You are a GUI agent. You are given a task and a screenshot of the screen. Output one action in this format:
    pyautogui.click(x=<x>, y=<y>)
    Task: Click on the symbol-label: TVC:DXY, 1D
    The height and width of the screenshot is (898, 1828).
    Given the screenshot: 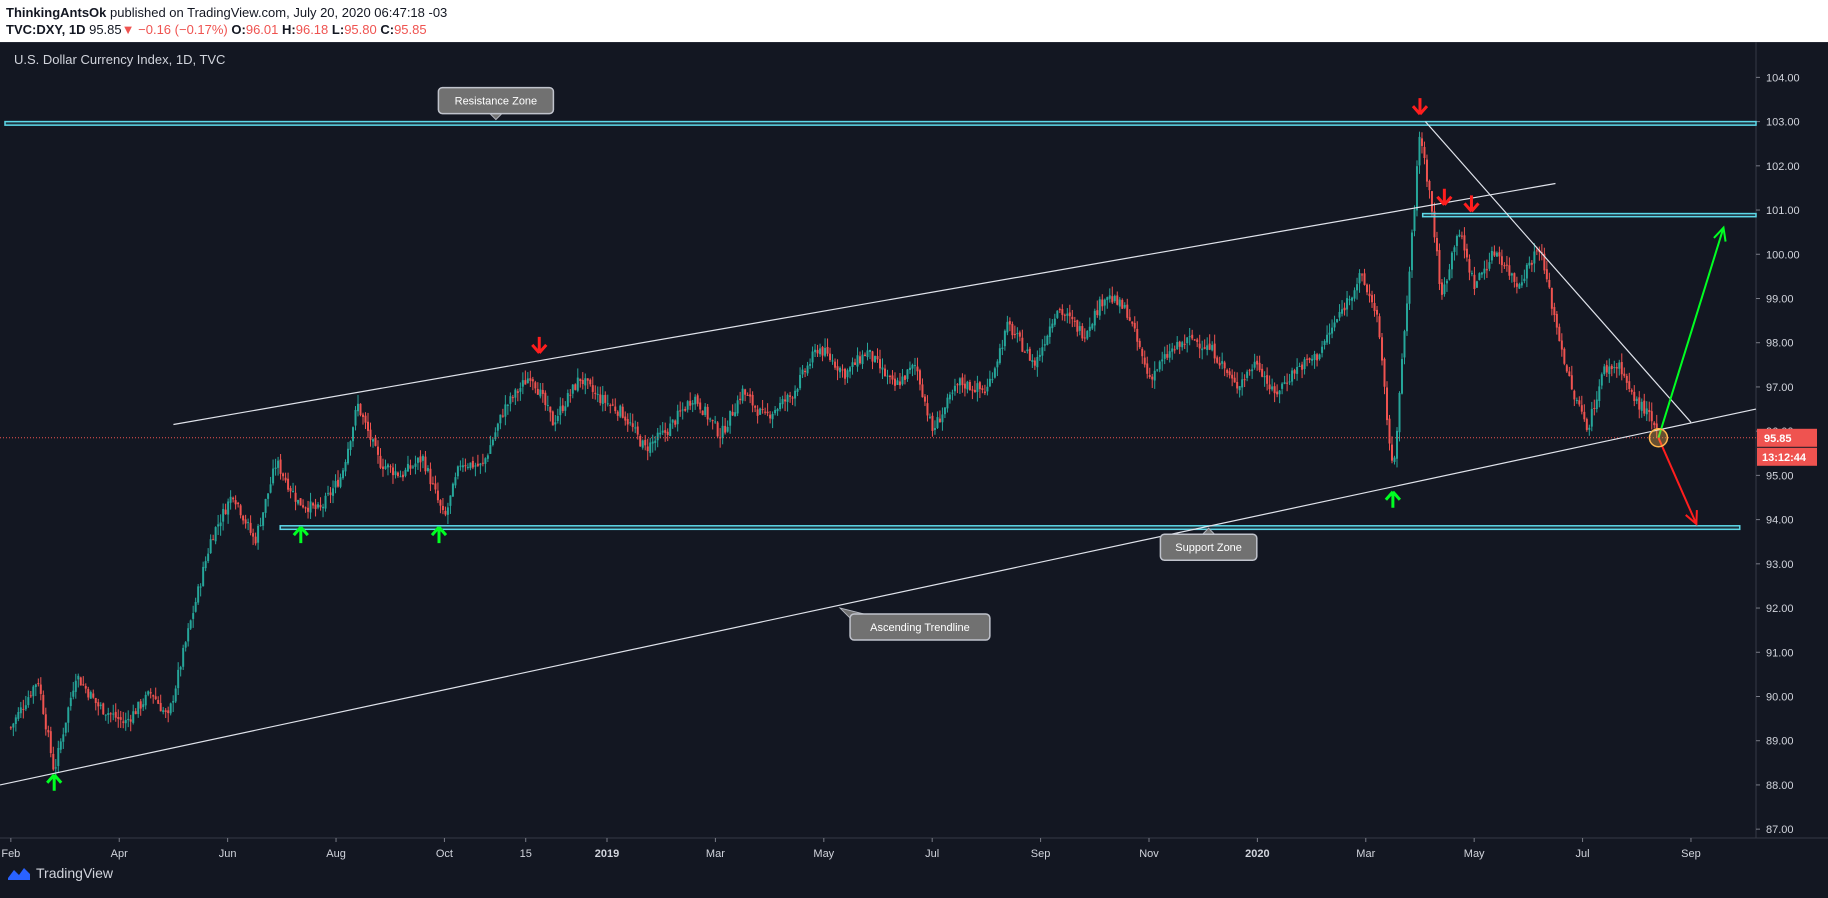 What is the action you would take?
    pyautogui.click(x=46, y=29)
    